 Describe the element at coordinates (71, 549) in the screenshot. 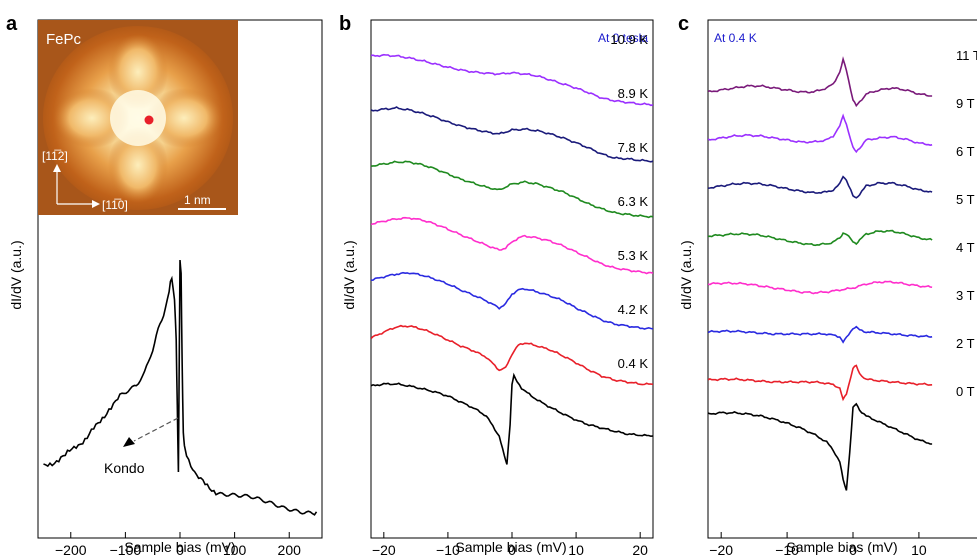

I see `x-tick-label: −200` at that location.